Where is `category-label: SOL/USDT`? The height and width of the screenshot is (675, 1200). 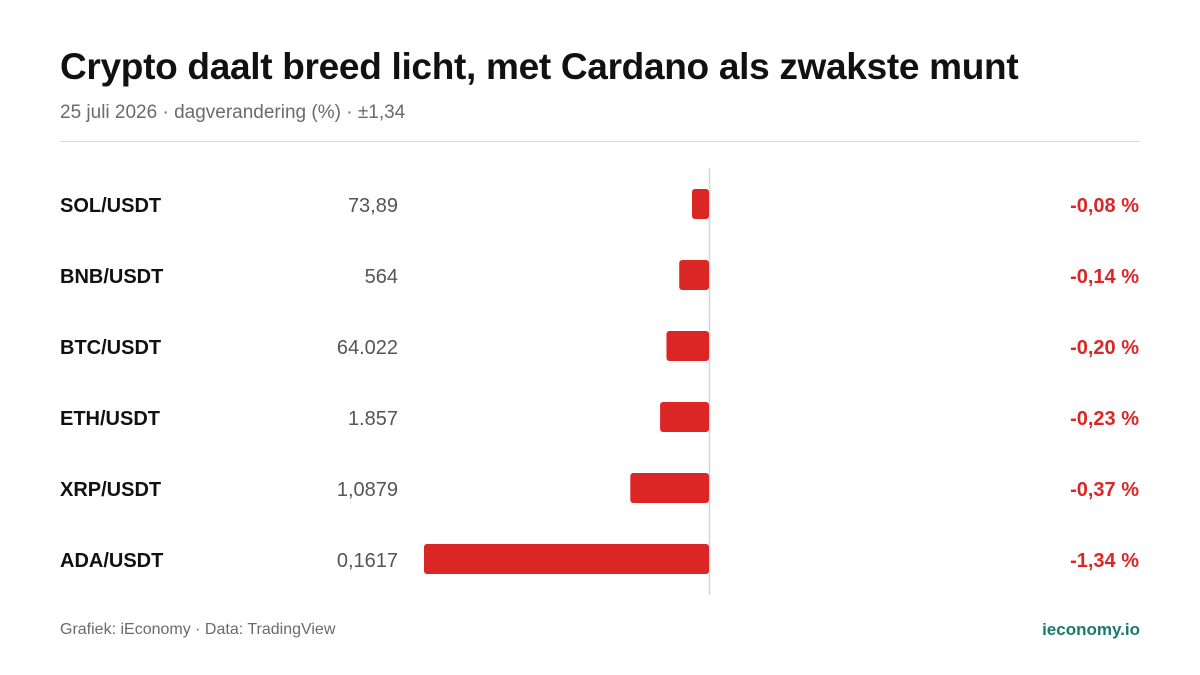
category-label: SOL/USDT is located at coordinates (110, 206).